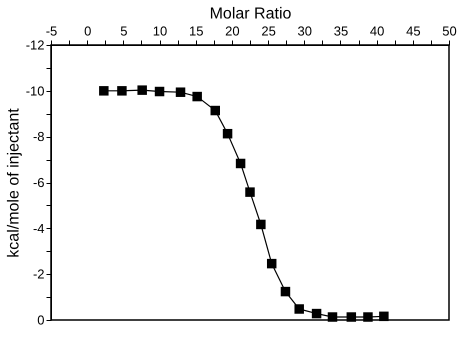 The image size is (474, 362). What do you see at coordinates (413, 31) in the screenshot?
I see `x-tick-label: 45` at bounding box center [413, 31].